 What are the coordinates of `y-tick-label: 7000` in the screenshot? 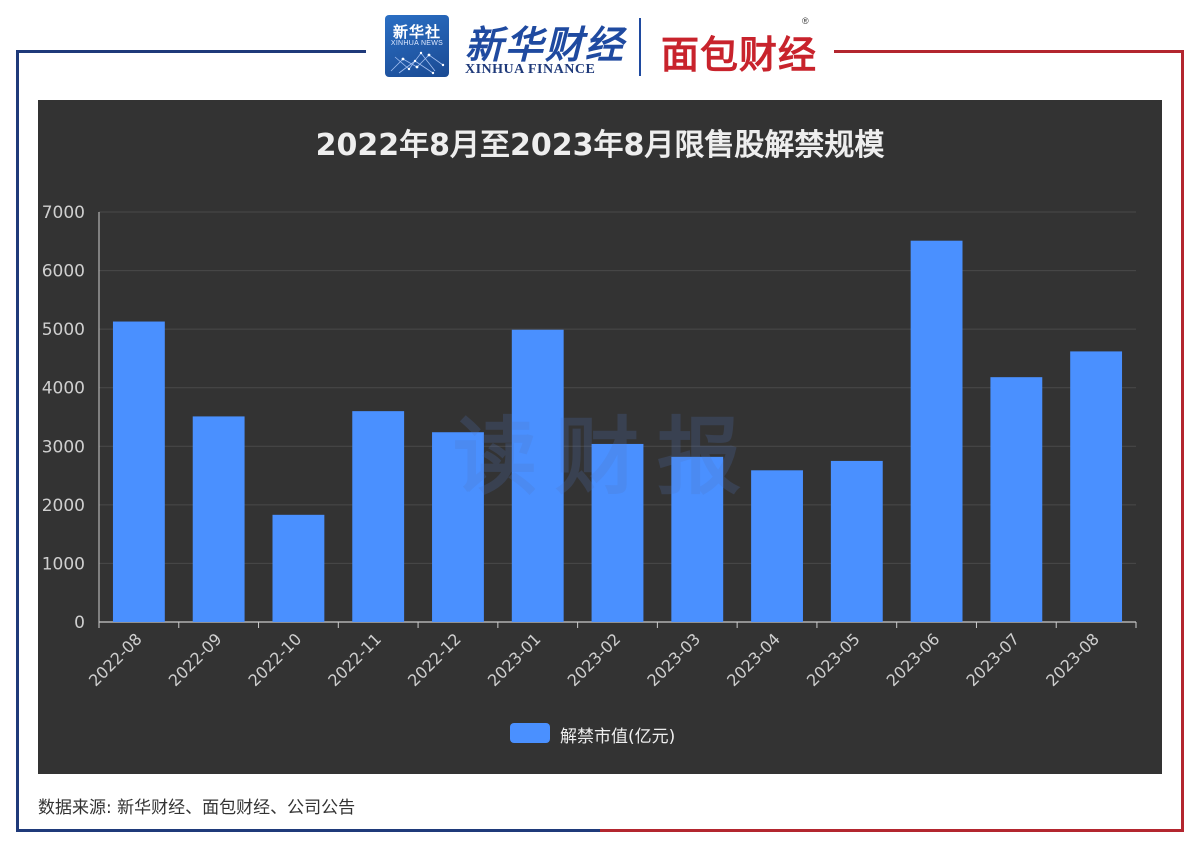 It's located at (63, 213).